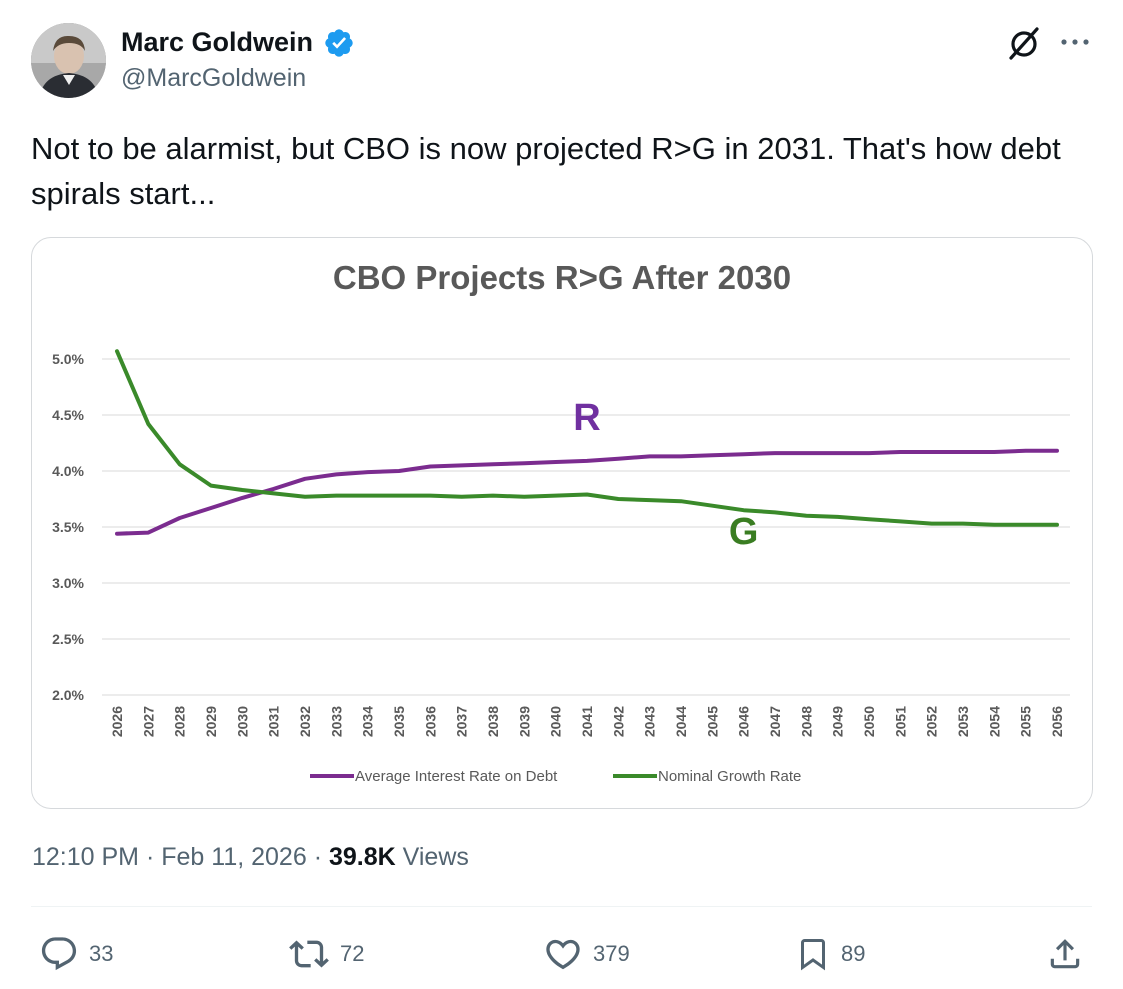 The height and width of the screenshot is (989, 1123). I want to click on share-button, so click(1065, 954).